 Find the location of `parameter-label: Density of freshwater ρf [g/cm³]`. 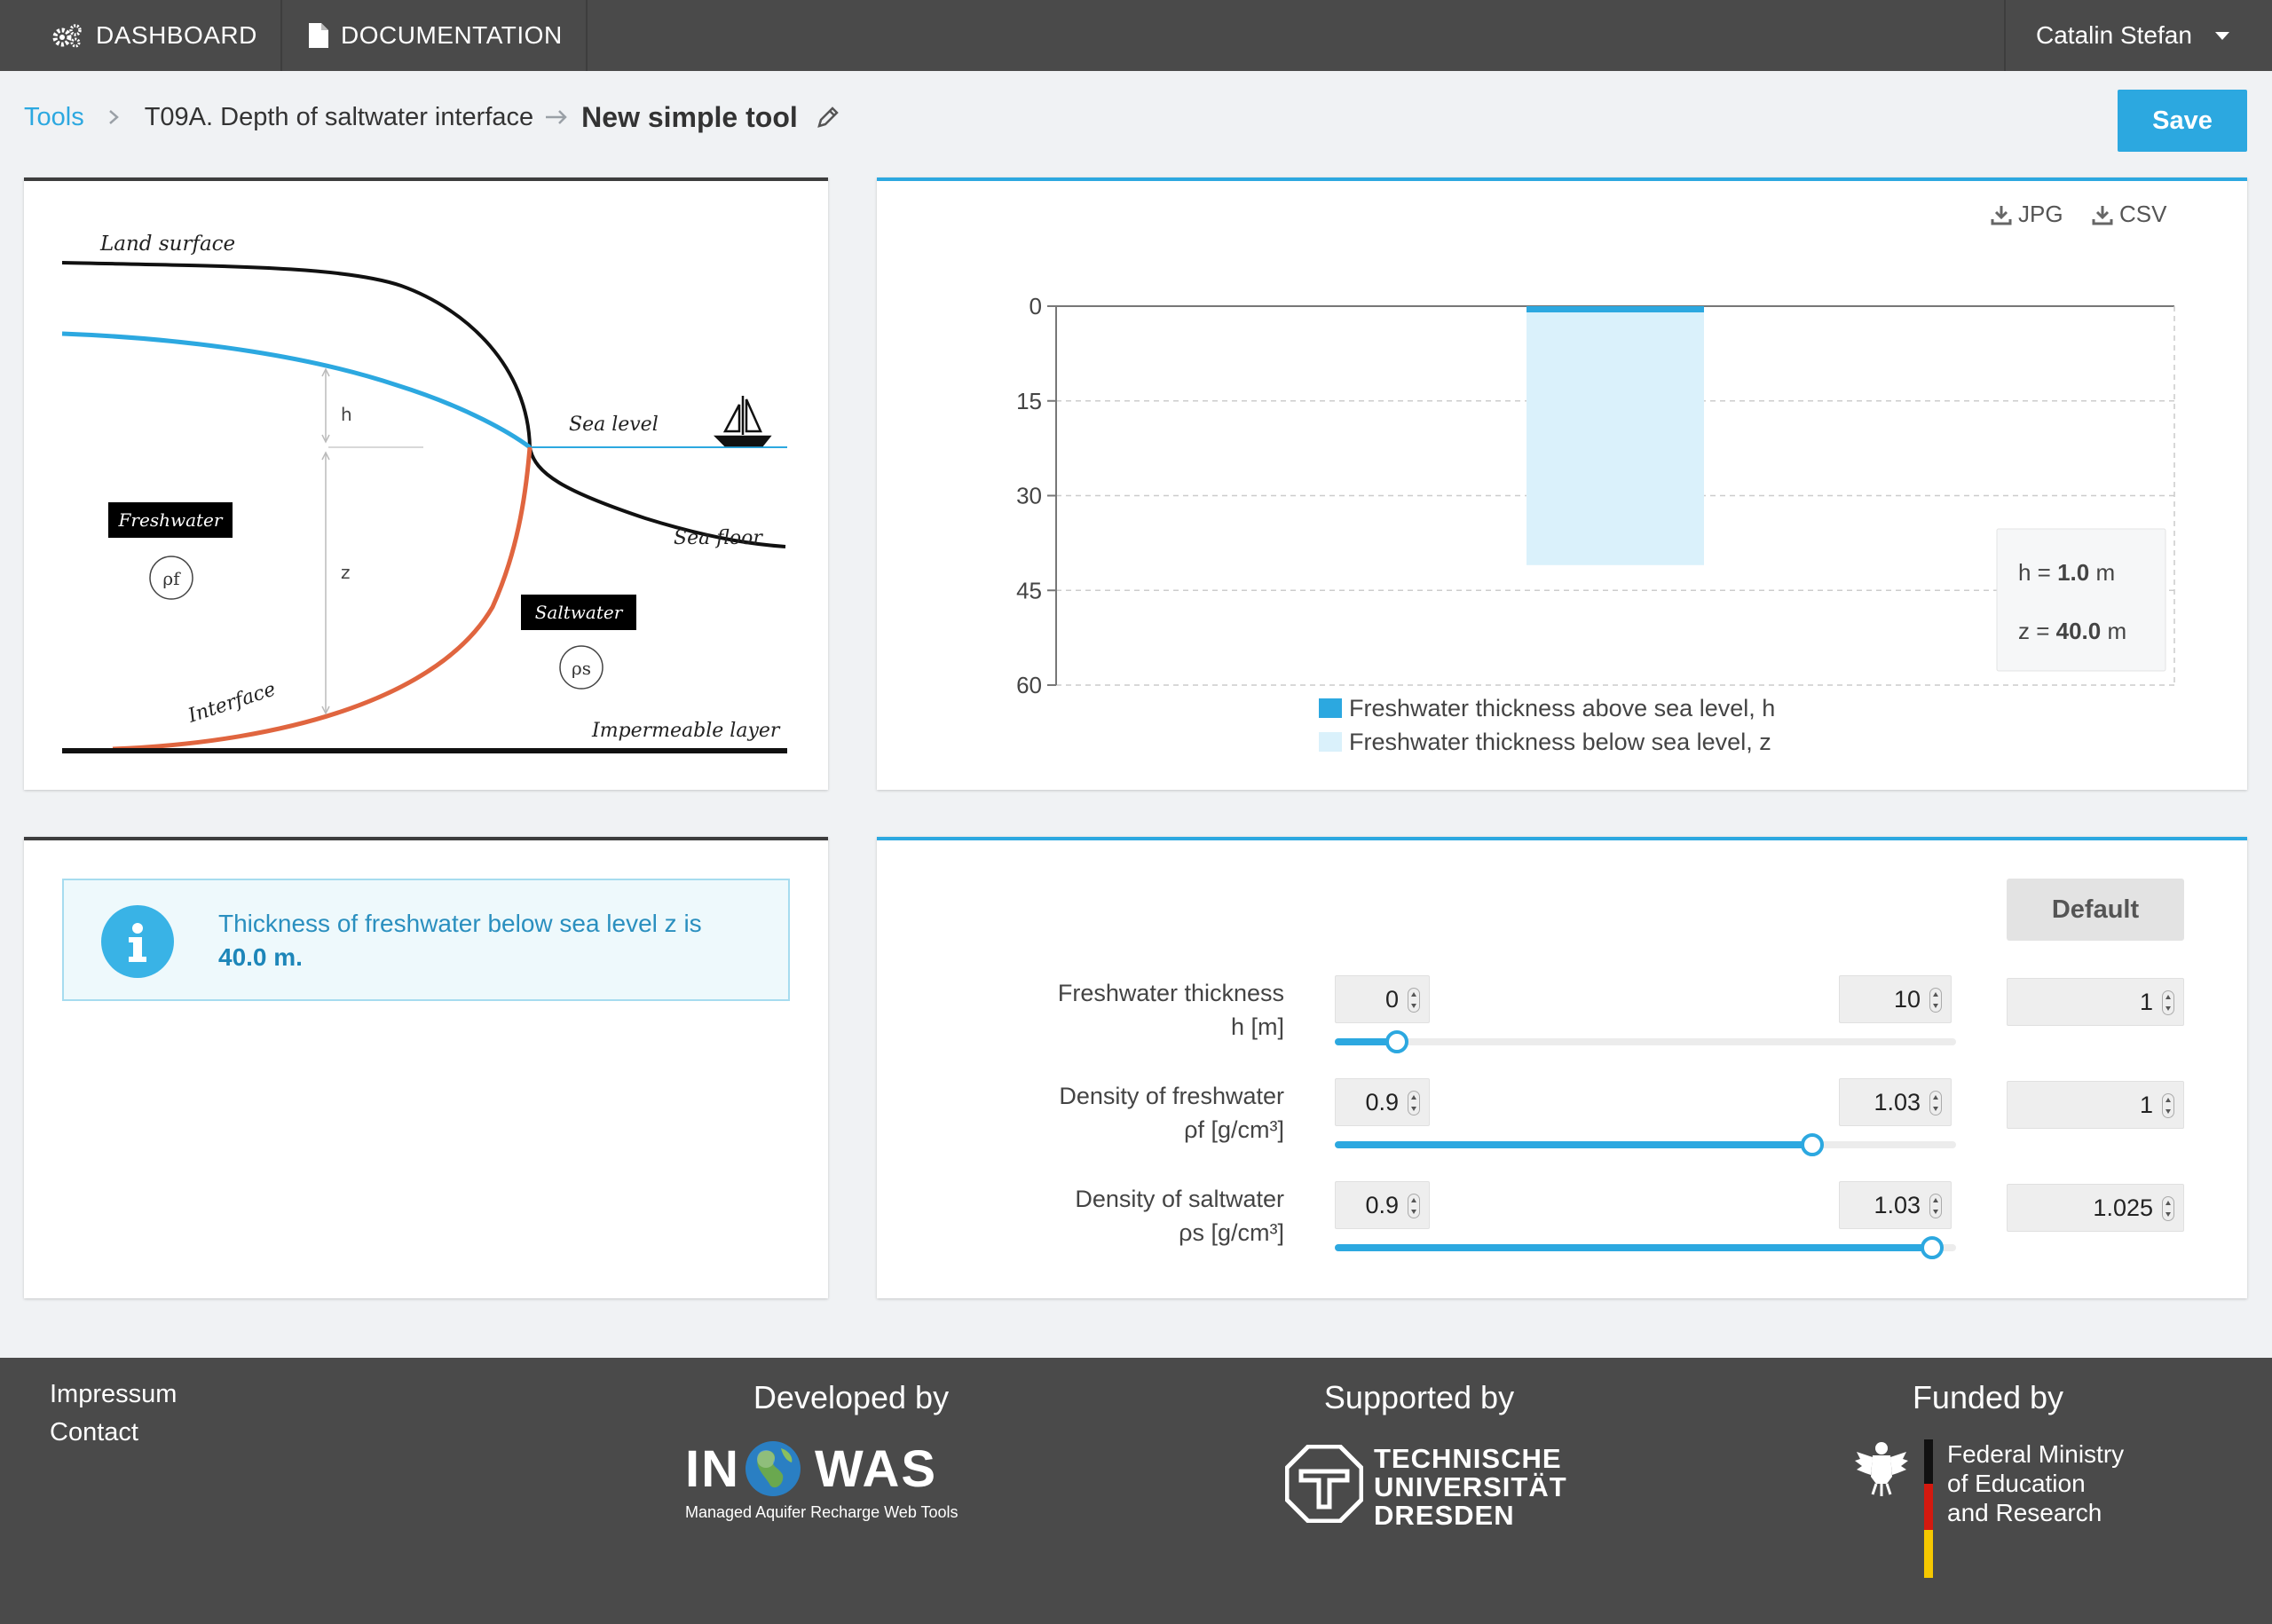

parameter-label: Density of freshwater ρf [g/cm³] is located at coordinates (1171, 1113).